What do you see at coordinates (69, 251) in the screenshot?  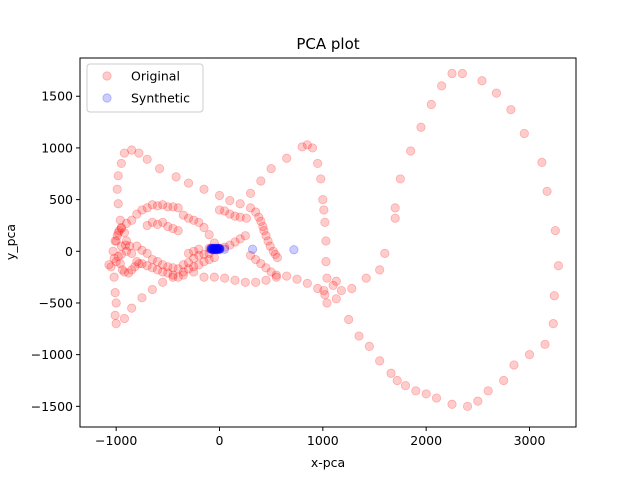 I see `y-tick-label: 0` at bounding box center [69, 251].